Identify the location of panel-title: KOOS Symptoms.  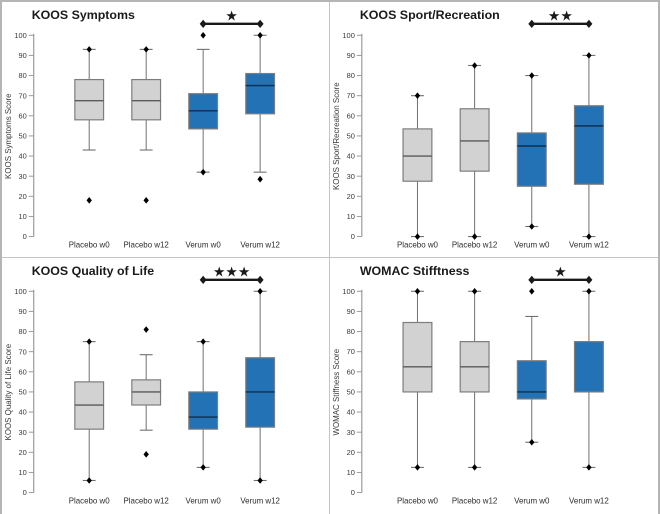
(83, 15).